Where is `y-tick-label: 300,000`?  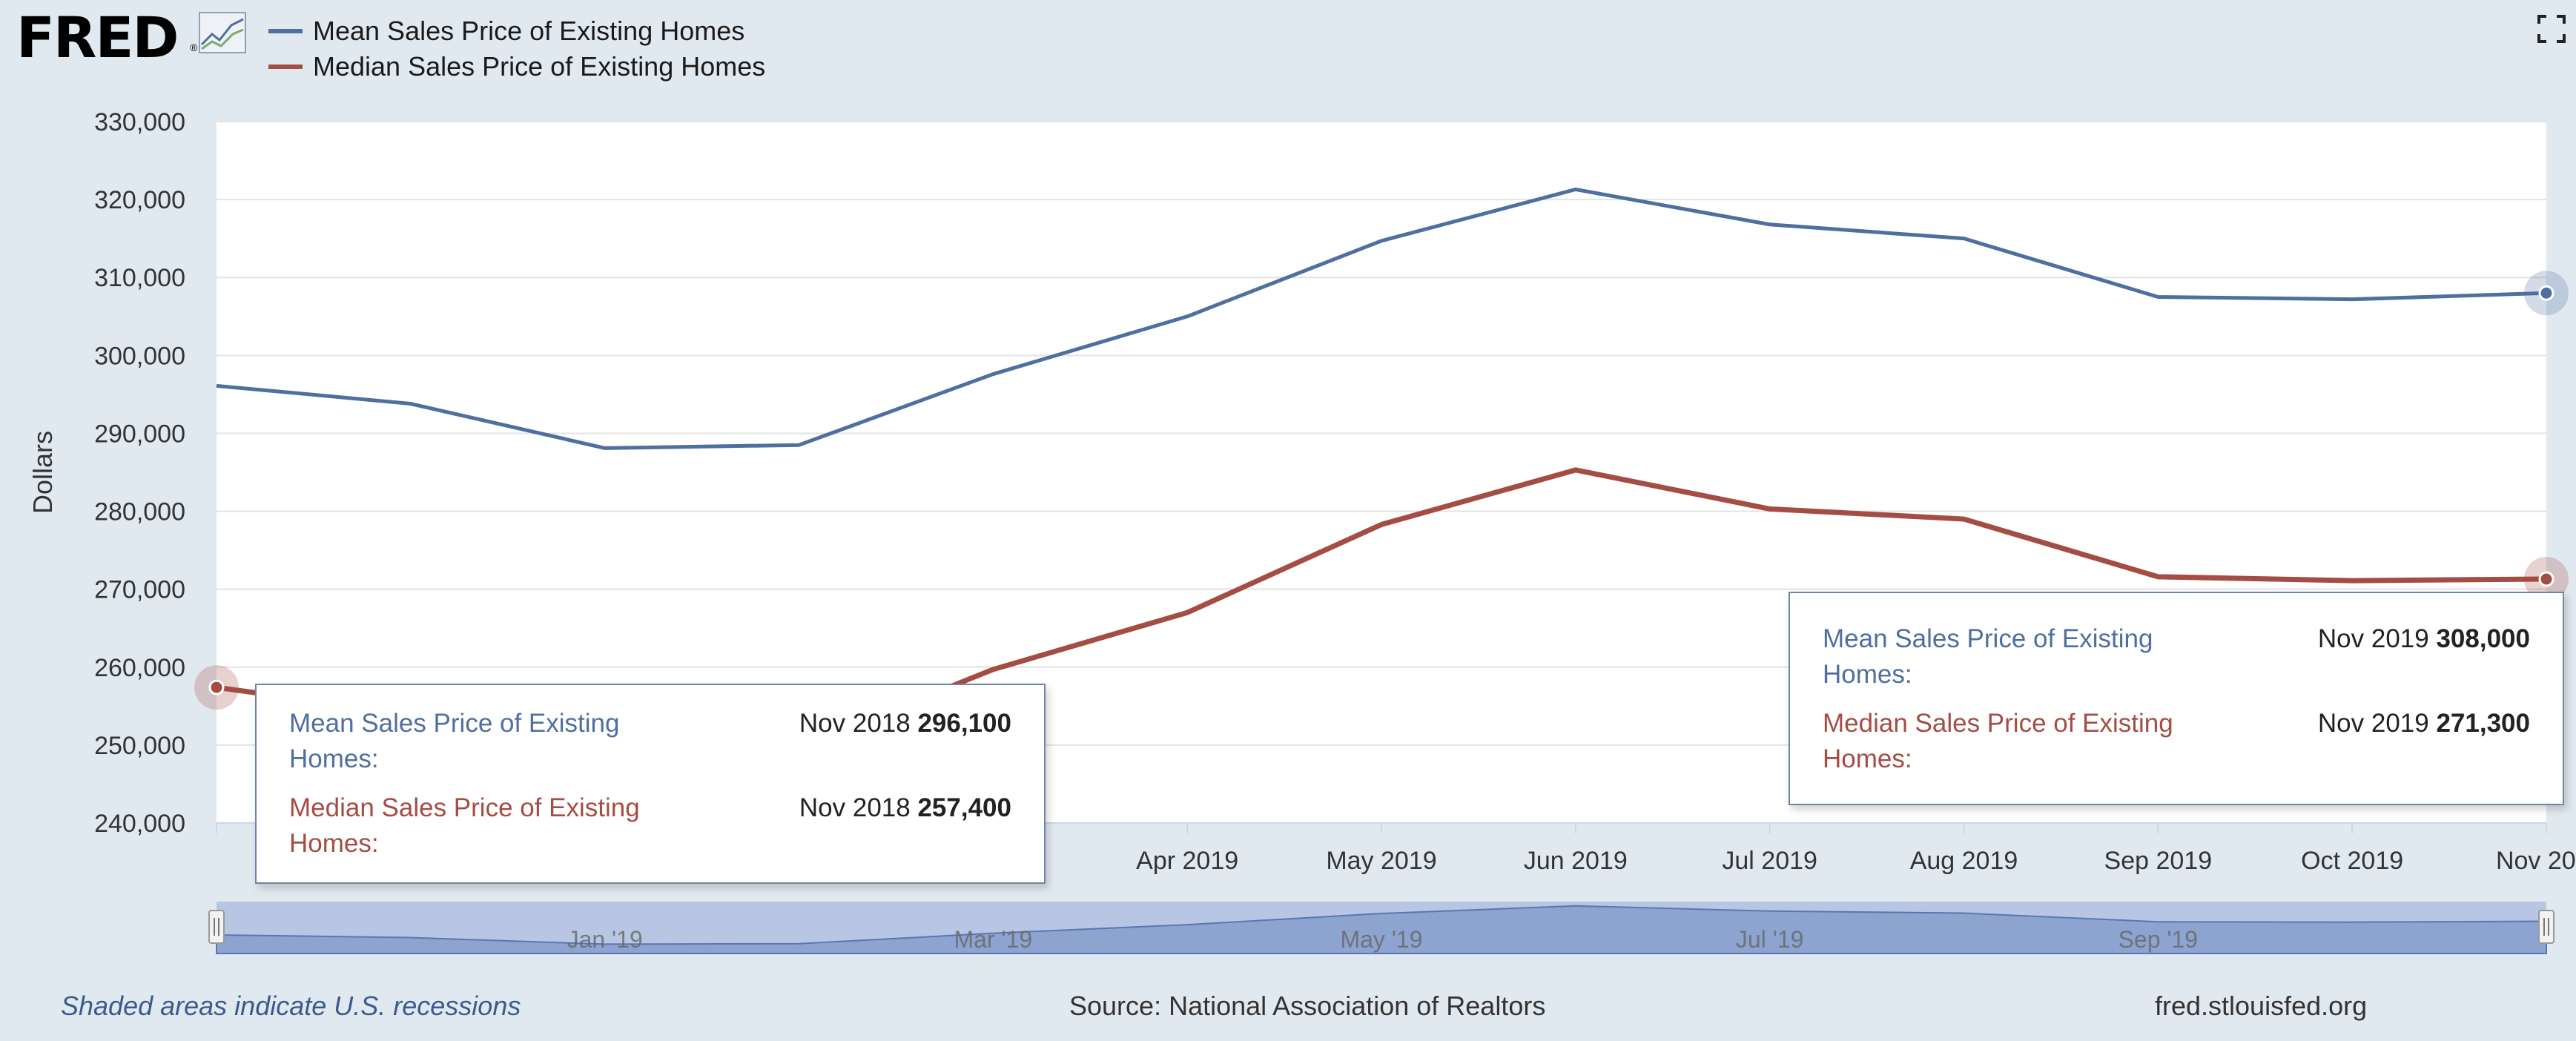
y-tick-label: 300,000 is located at coordinates (139, 356).